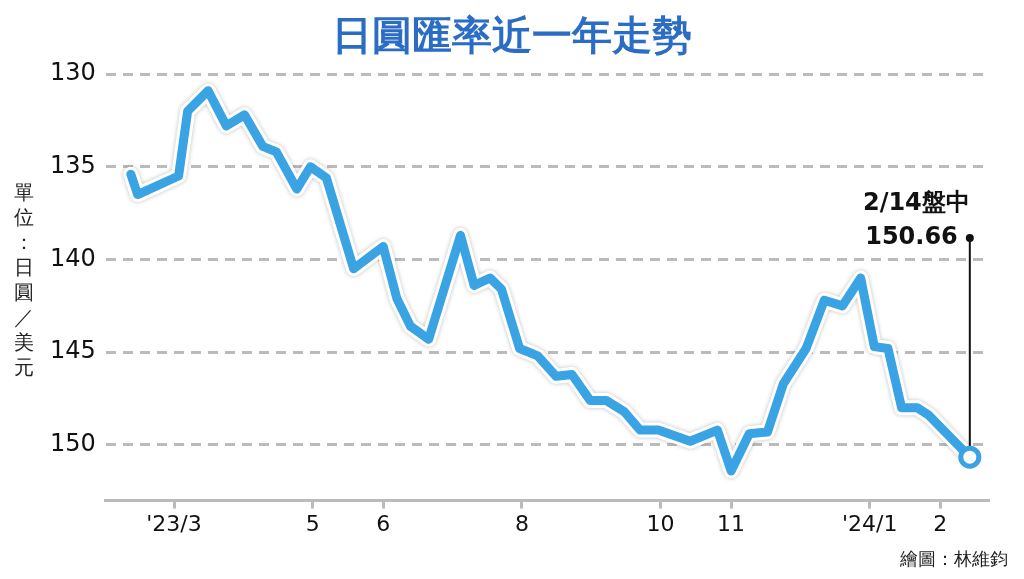  I want to click on x-tick-label: 10, so click(660, 523).